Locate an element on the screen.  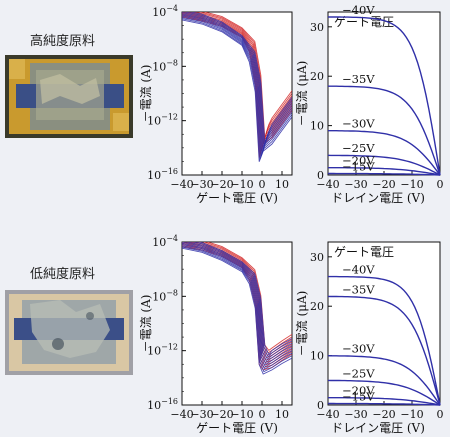
series-label: −35V is located at coordinates (358, 79).